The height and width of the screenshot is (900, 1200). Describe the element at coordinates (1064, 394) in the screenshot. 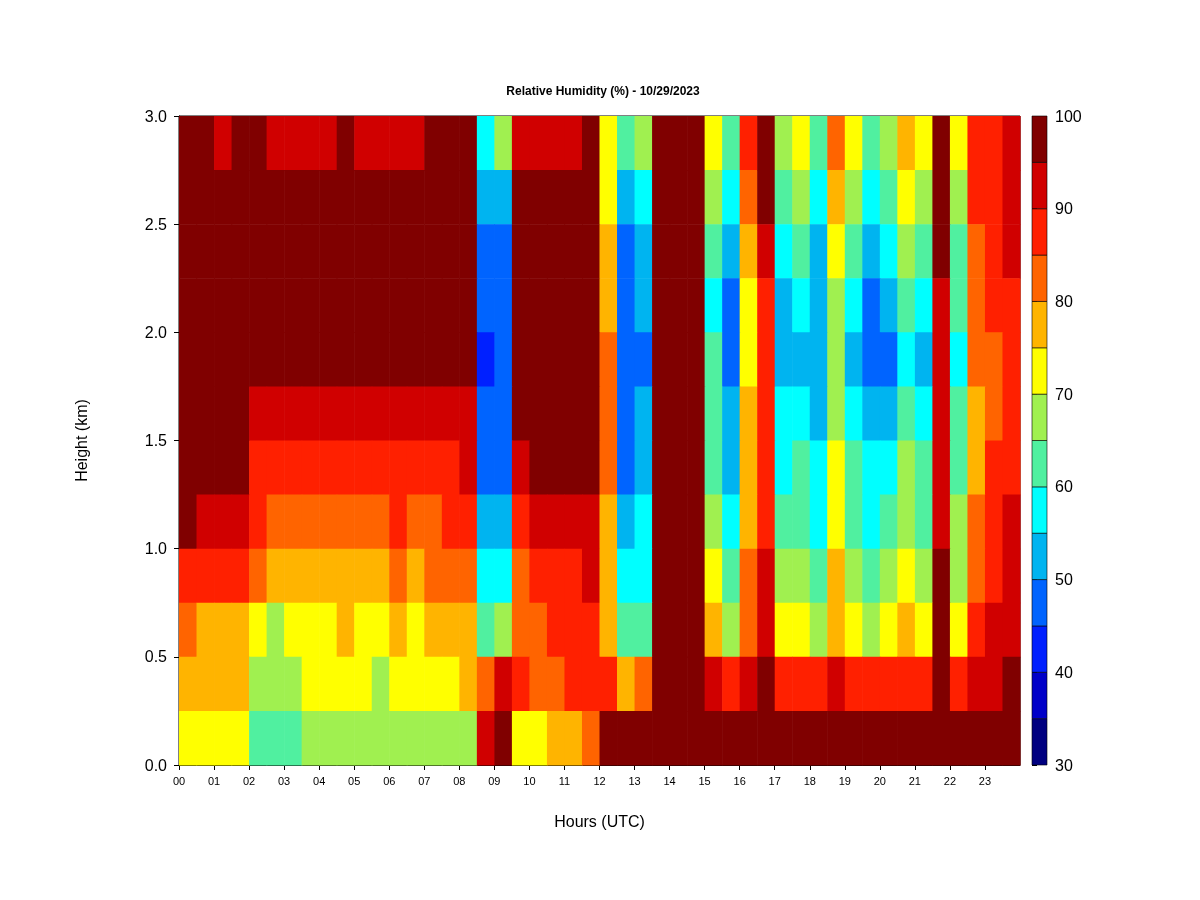

I see `color-bar-label: 70` at that location.